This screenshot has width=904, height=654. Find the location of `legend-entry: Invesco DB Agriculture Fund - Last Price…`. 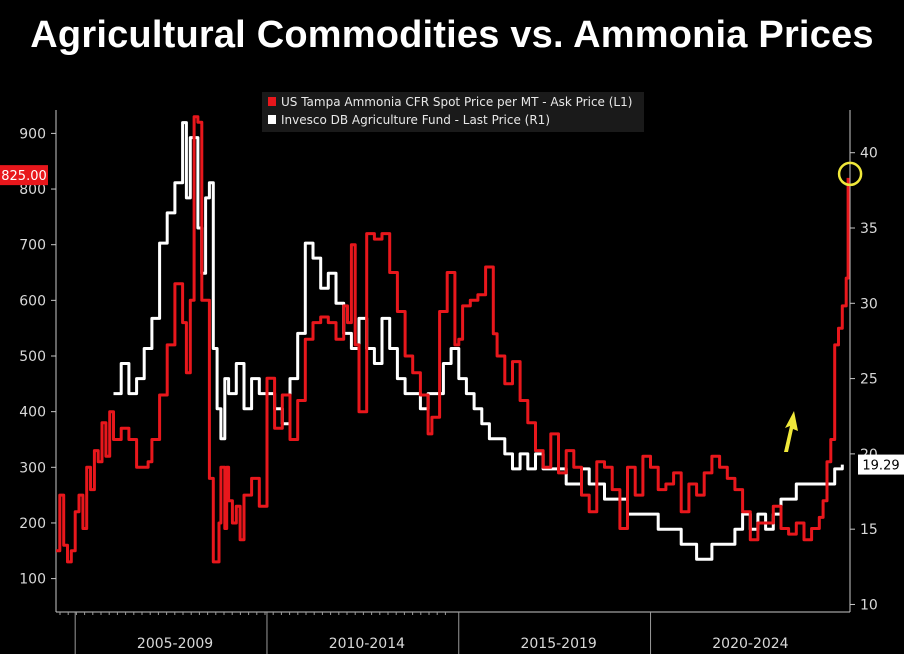

legend-entry: Invesco DB Agriculture Fund - Last Price… is located at coordinates (415, 120).